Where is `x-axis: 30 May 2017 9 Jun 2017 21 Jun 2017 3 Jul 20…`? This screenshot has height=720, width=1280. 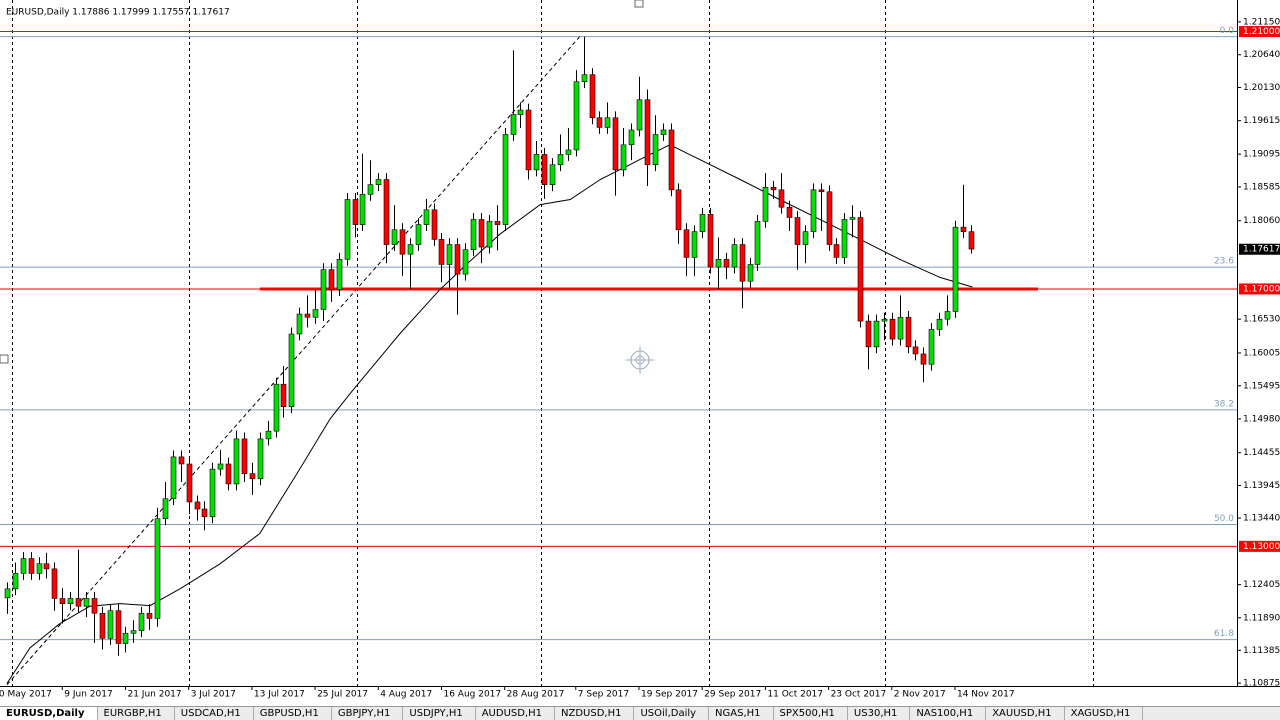 x-axis: 30 May 2017 9 Jun 2017 21 Jun 2017 3 Jul 20… is located at coordinates (507, 693).